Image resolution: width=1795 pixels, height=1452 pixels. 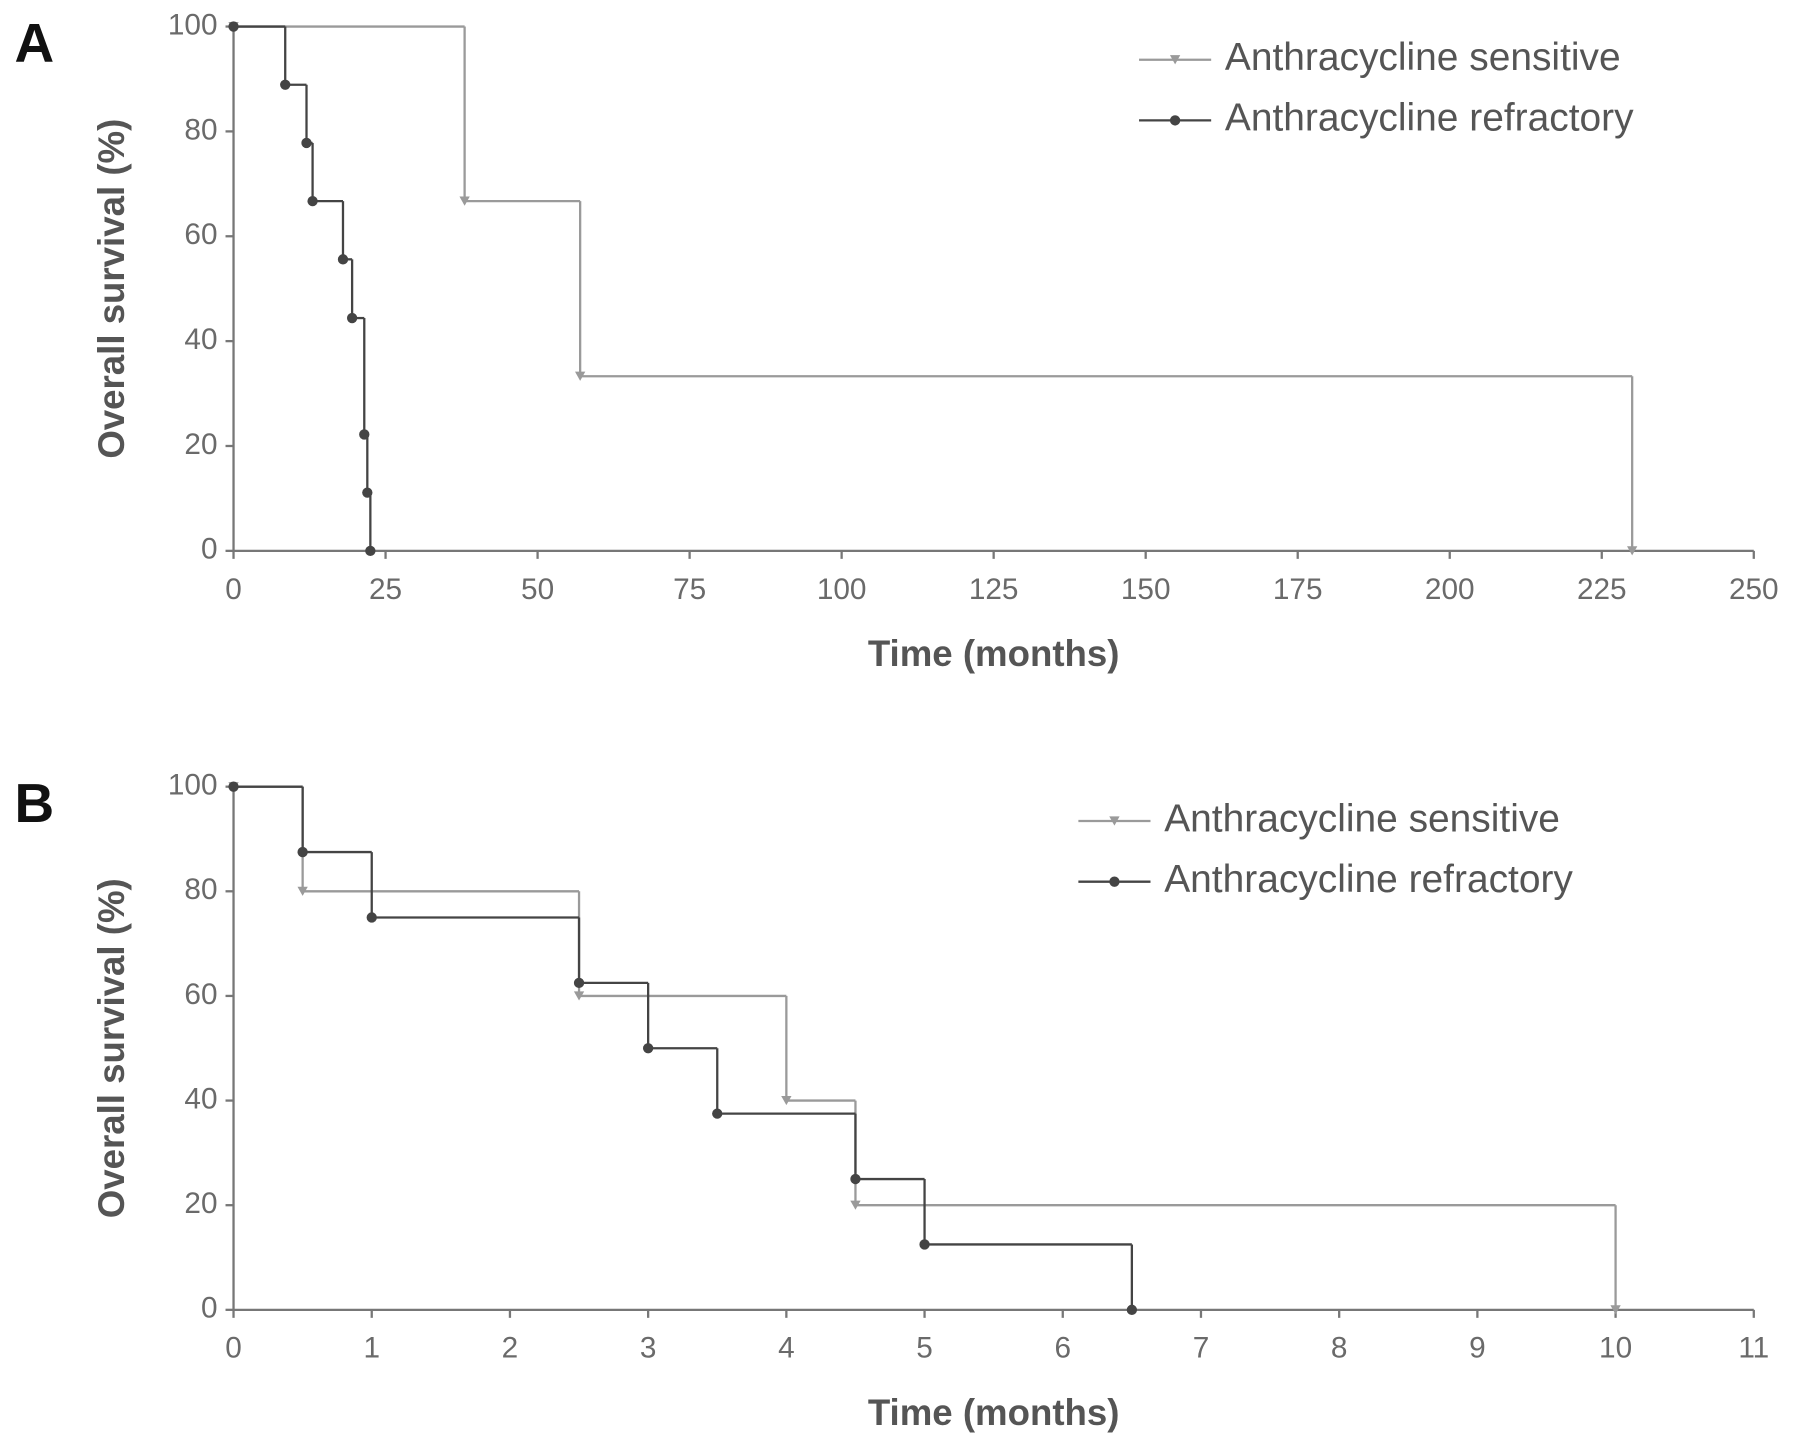 I want to click on x-tick-label: 225, so click(x=1602, y=589).